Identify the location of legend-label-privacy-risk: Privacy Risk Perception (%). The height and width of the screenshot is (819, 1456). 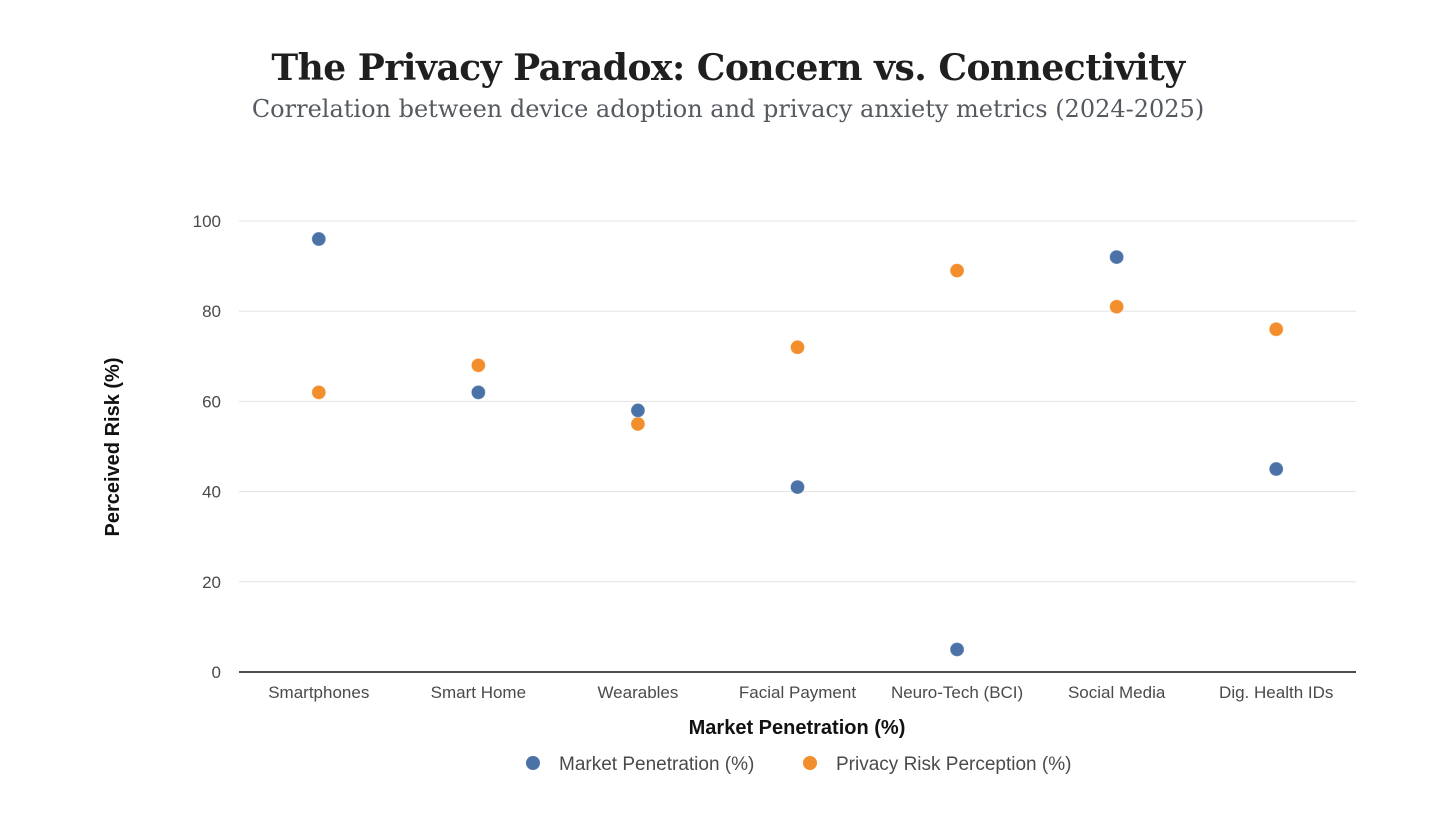
(953, 764).